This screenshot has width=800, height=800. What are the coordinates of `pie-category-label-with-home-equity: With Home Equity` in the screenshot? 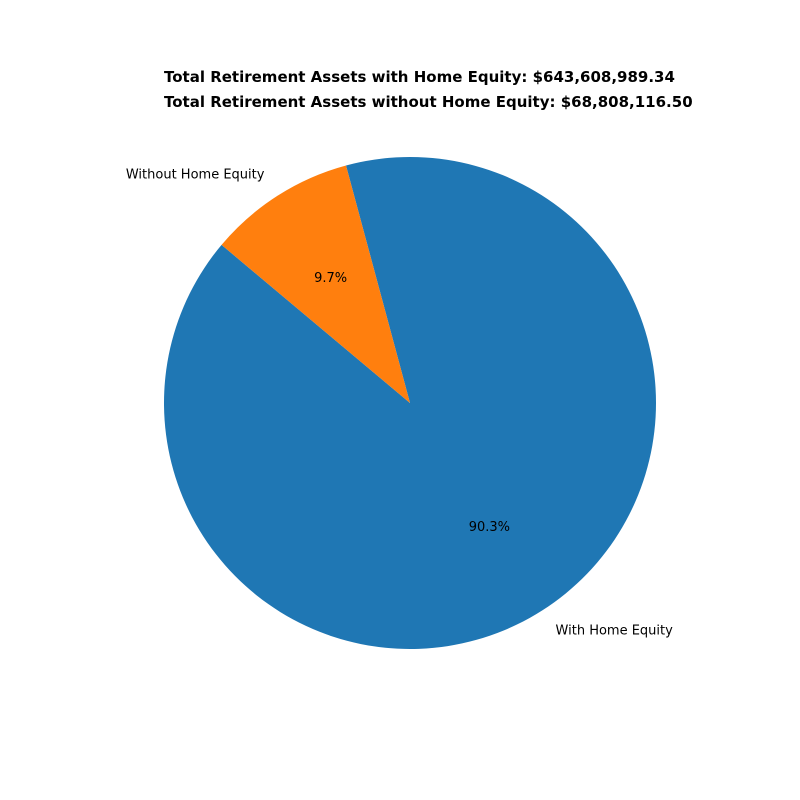 It's located at (615, 631).